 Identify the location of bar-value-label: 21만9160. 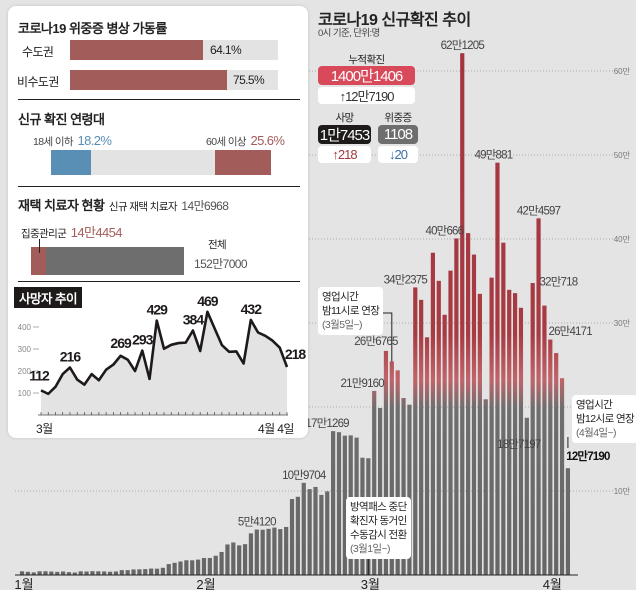
(363, 383).